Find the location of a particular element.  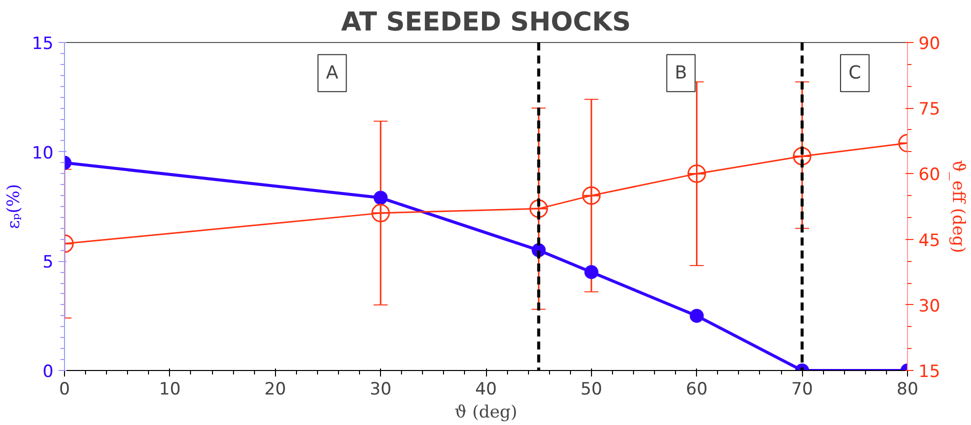

y-tick-label: 10 is located at coordinates (43, 153).